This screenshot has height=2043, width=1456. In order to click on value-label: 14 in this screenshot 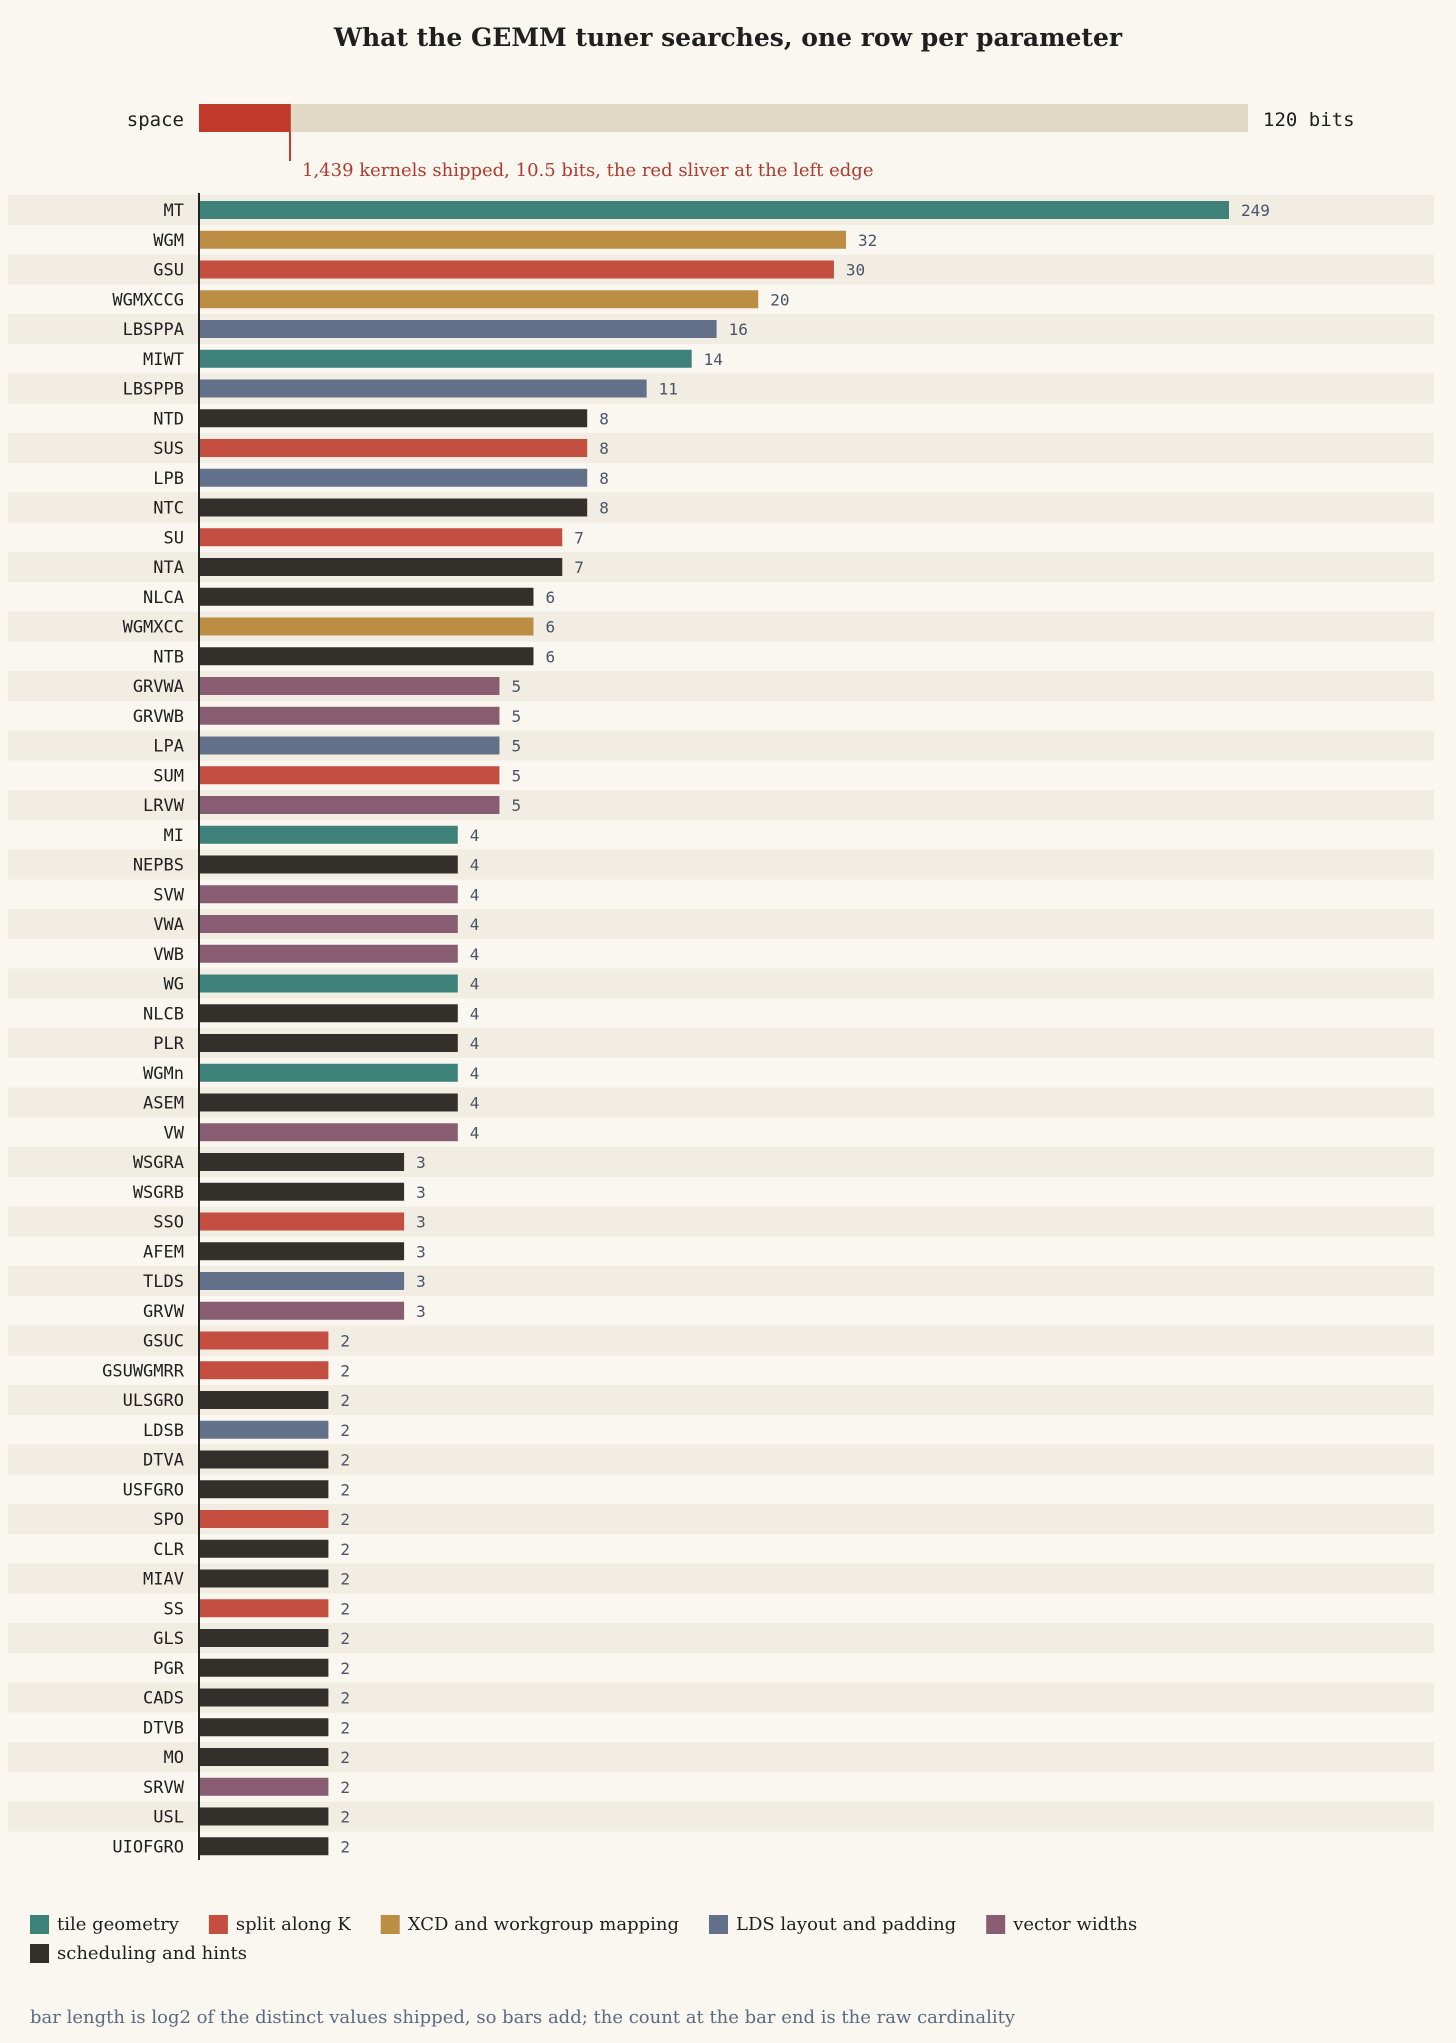, I will do `click(713, 359)`.